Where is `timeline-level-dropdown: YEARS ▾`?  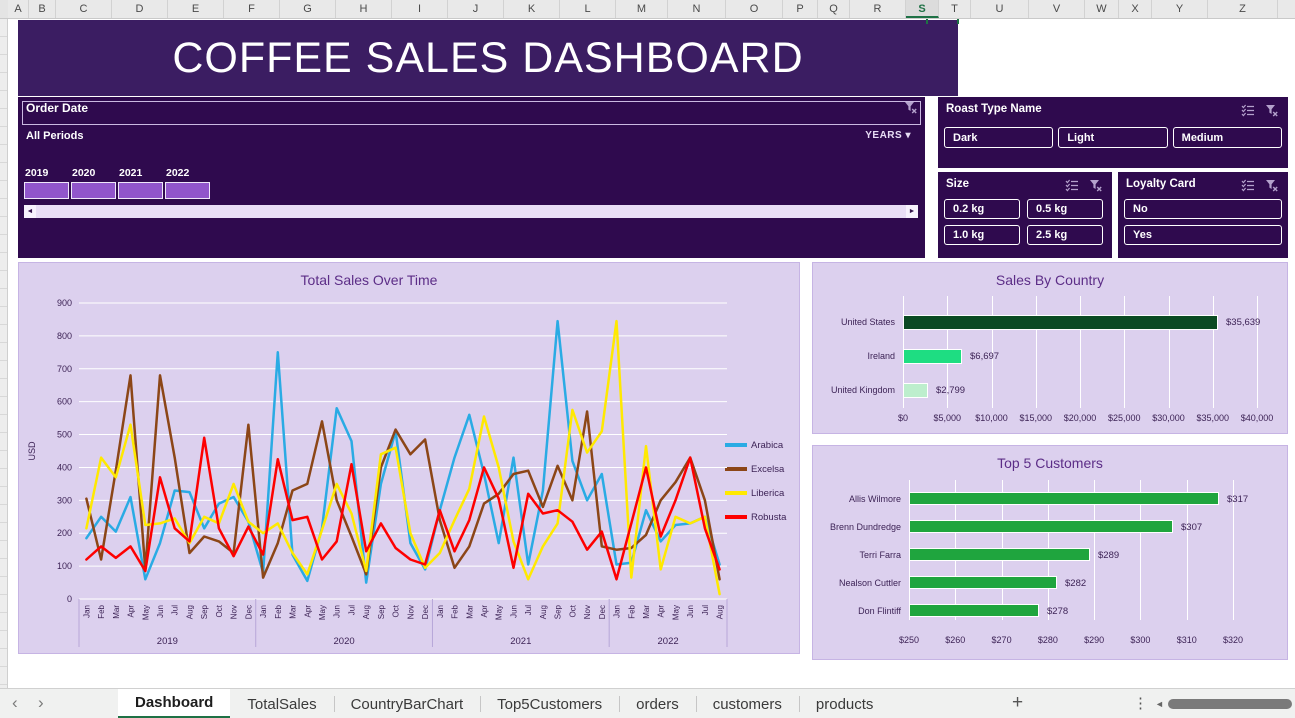 timeline-level-dropdown: YEARS ▾ is located at coordinates (888, 135).